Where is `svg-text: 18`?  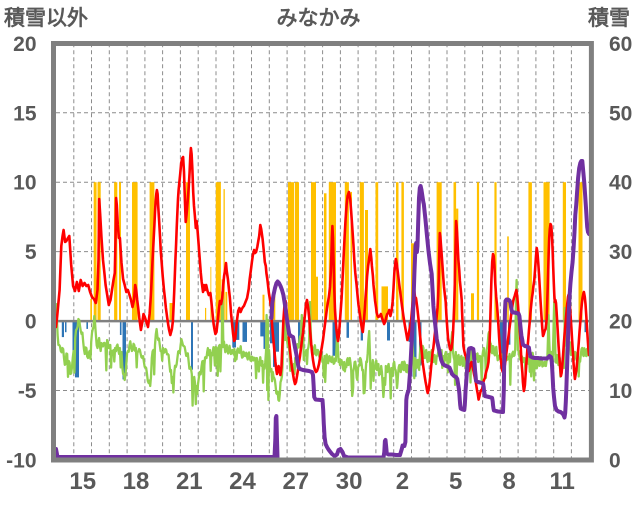
svg-text: 18 is located at coordinates (136, 481).